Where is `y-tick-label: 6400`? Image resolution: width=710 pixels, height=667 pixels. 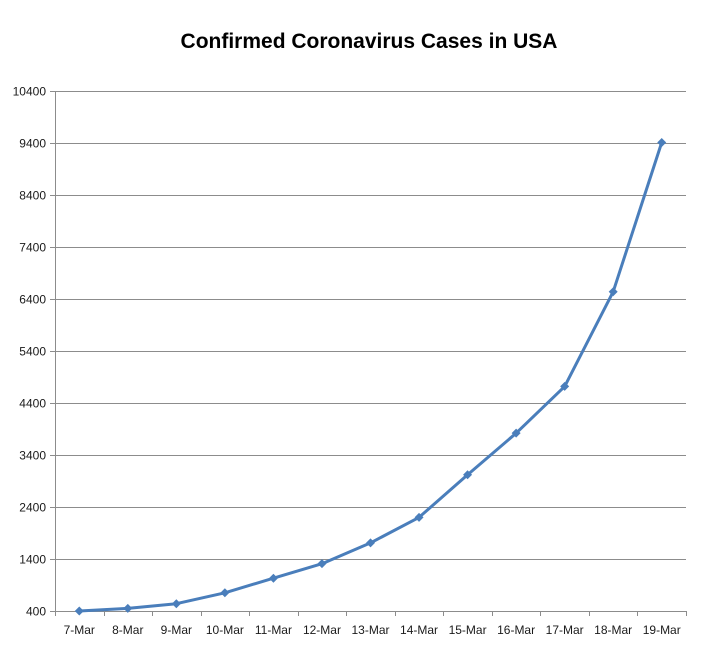 y-tick-label: 6400 is located at coordinates (32, 300).